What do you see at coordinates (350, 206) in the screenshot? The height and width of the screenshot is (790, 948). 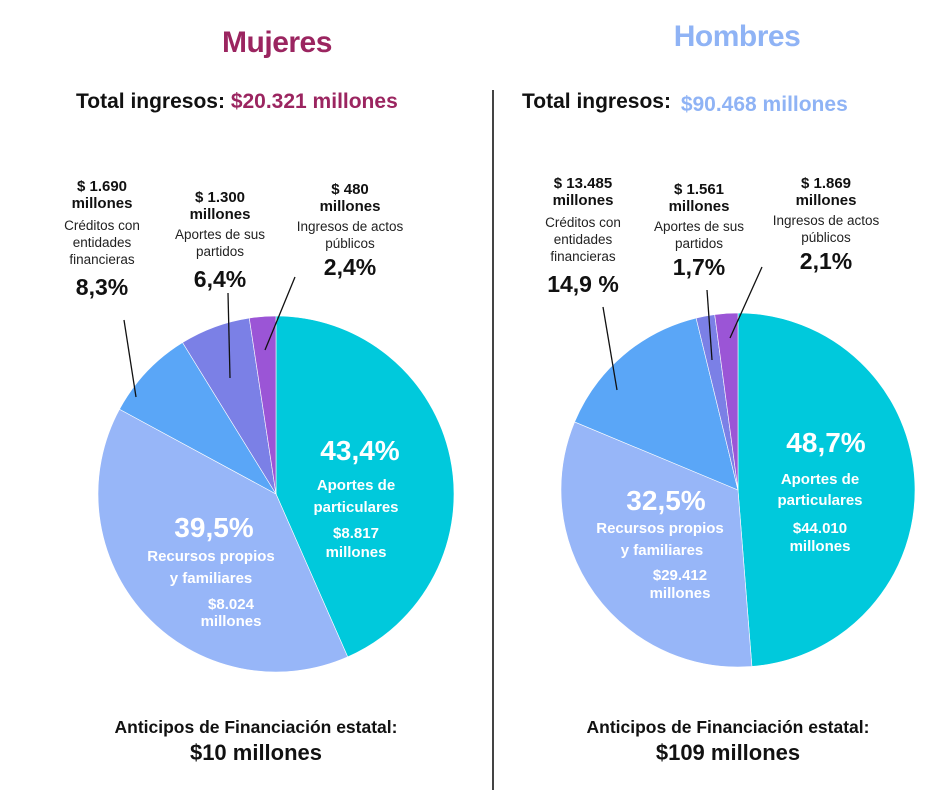 I see `women-publicos-unit: millones` at bounding box center [350, 206].